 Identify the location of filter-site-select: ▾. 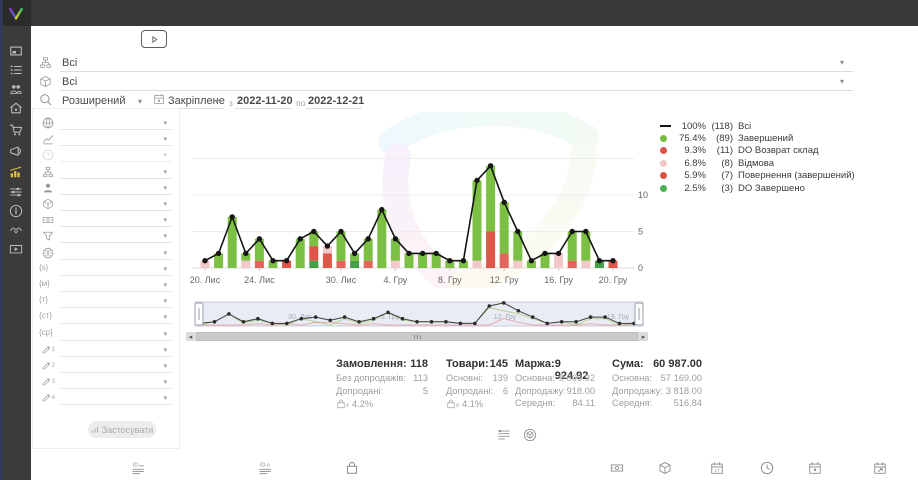
(106, 253).